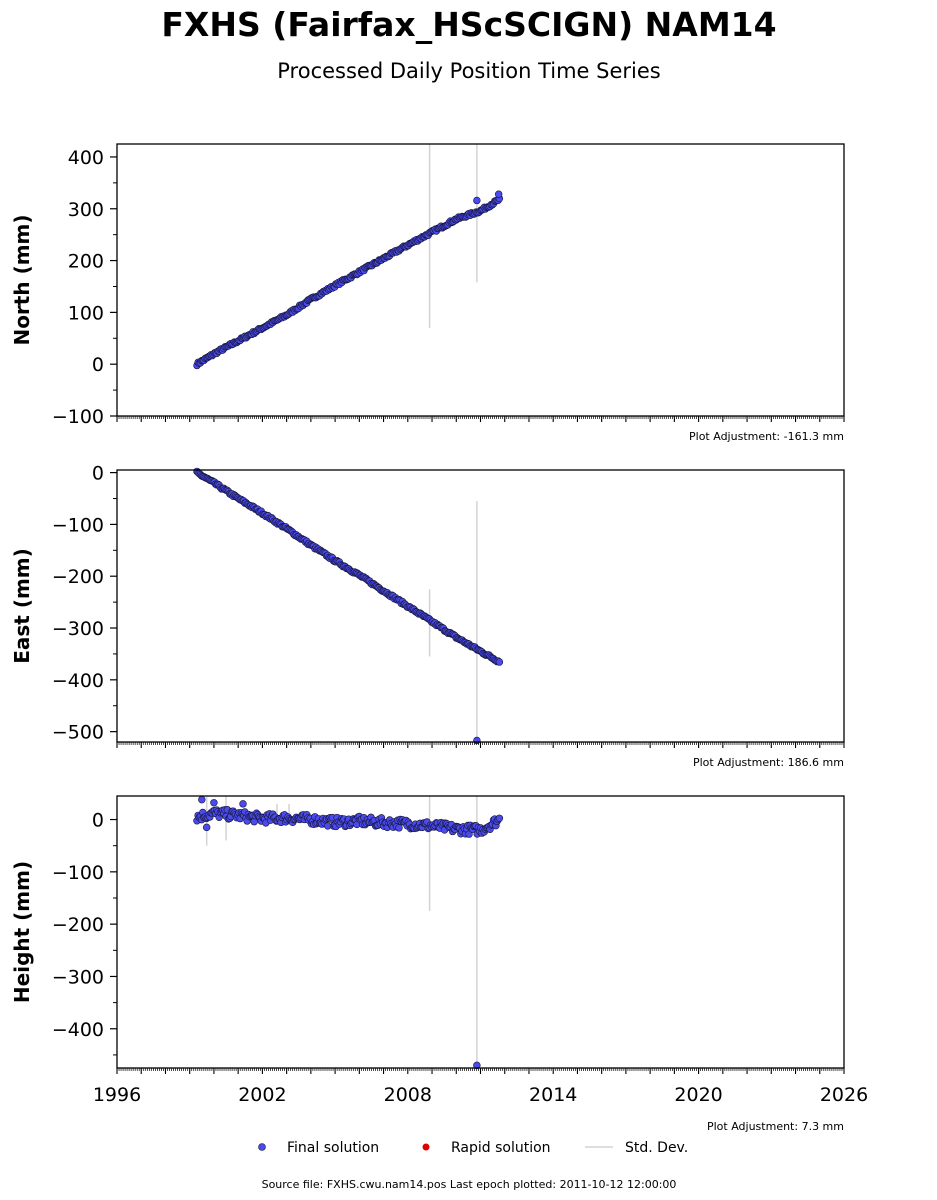  I want to click on legend-std-label: Std. Dev., so click(656, 1148).